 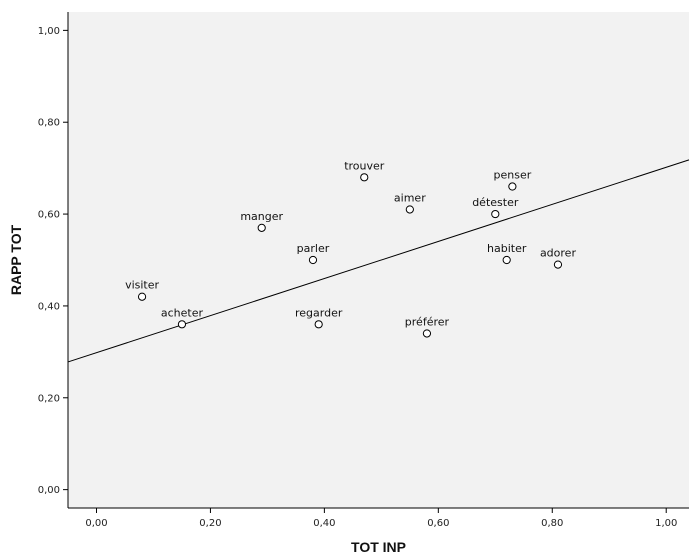 What do you see at coordinates (142, 285) in the screenshot?
I see `point-label: visiter` at bounding box center [142, 285].